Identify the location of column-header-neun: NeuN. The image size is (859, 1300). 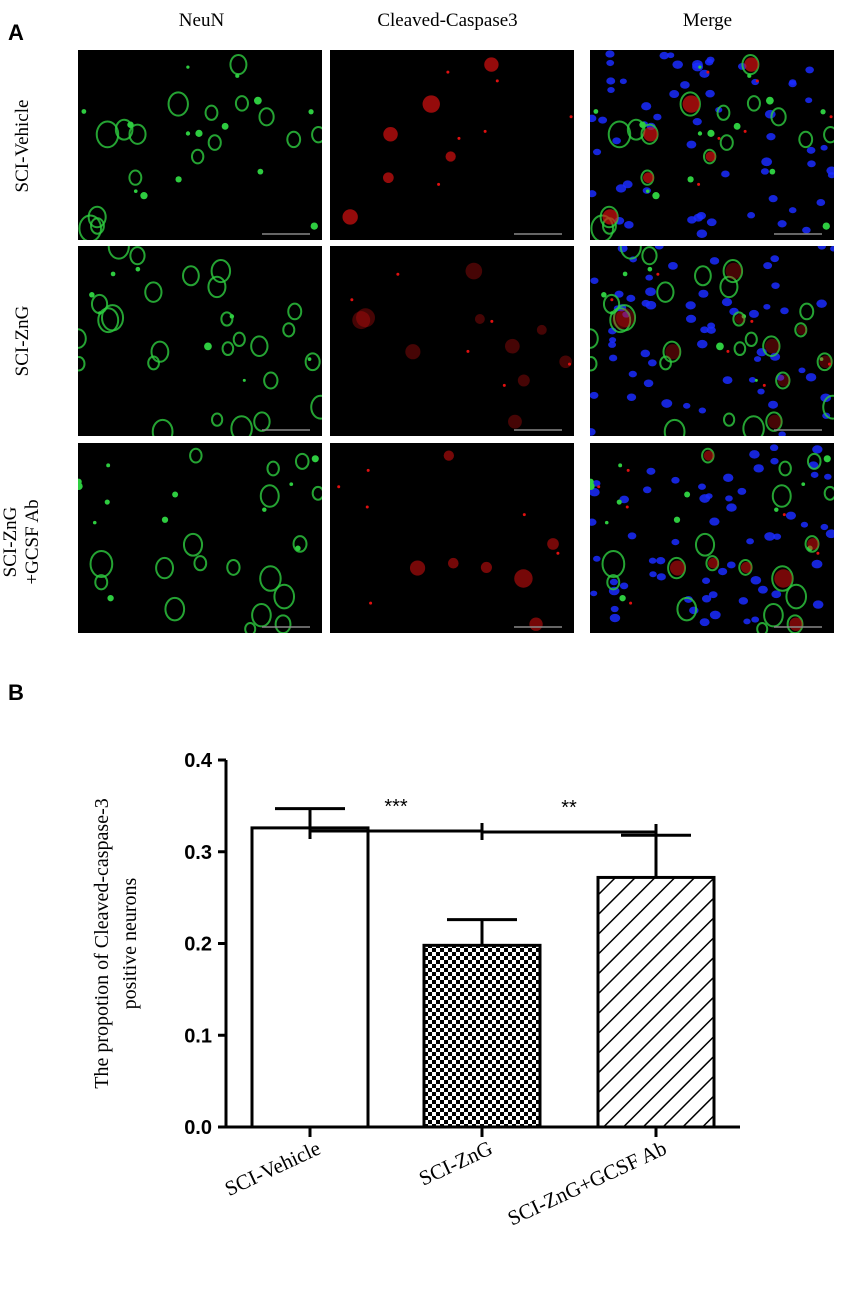
(201, 20).